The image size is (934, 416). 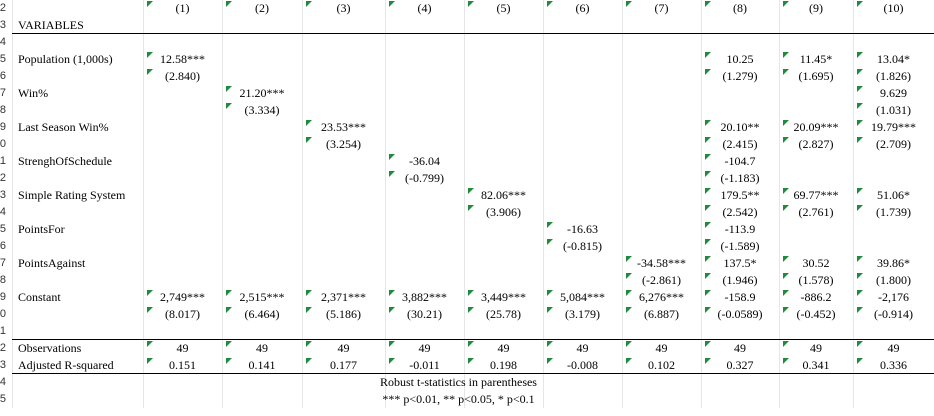 I want to click on row-number: 14, so click(x=3, y=212).